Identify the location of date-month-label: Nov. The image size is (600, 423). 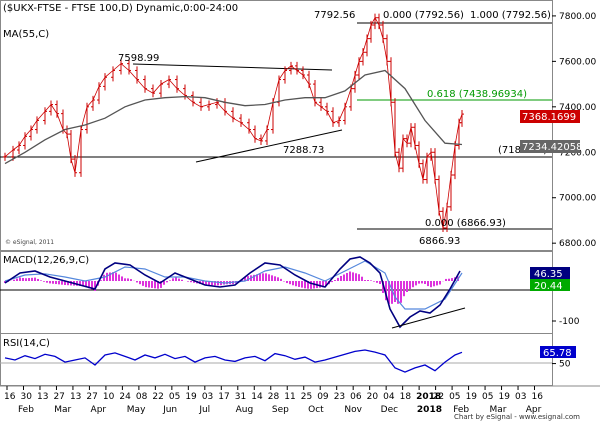
(353, 410).